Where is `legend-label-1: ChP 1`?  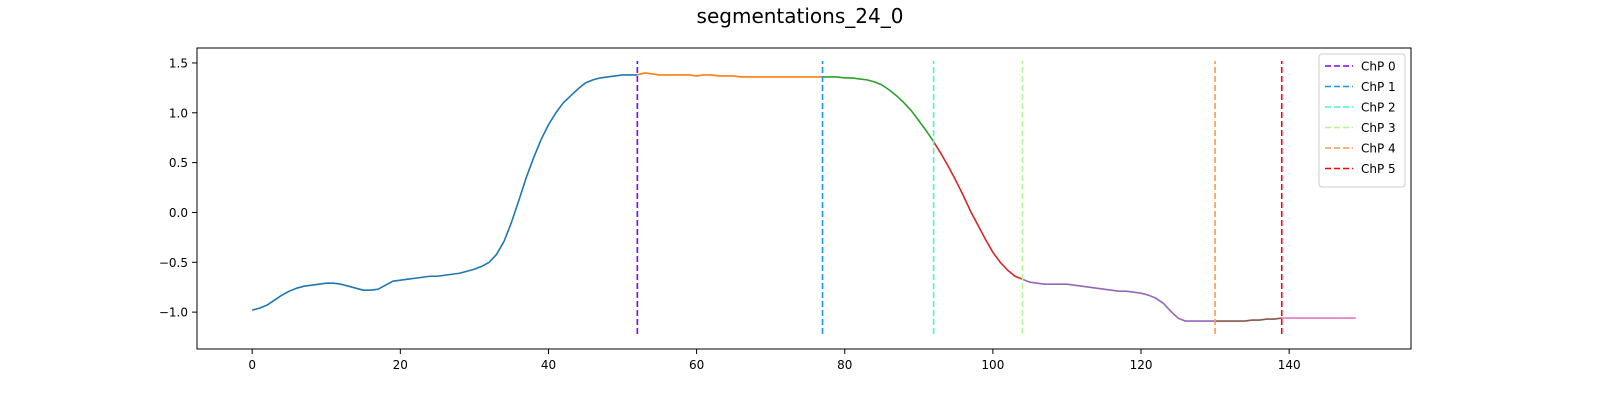
legend-label-1: ChP 1 is located at coordinates (1378, 87).